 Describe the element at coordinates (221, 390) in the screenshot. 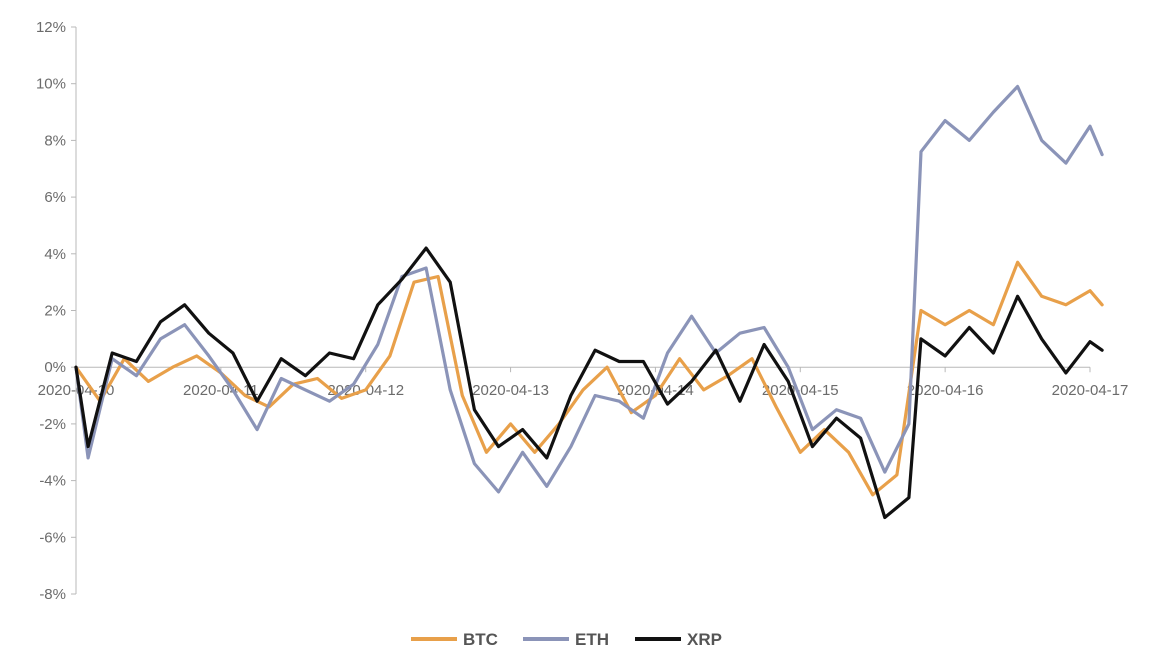

I see `x-tick-label: 2020-04-11` at that location.